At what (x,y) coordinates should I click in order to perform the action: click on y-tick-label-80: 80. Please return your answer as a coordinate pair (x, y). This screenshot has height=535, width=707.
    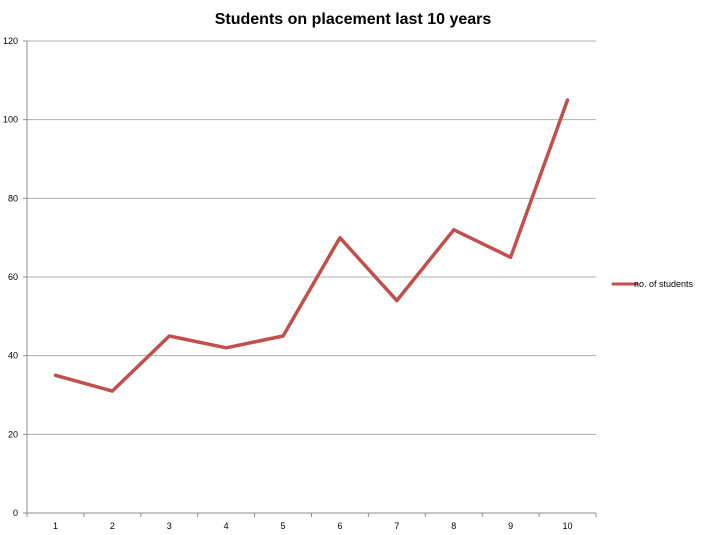
    Looking at the image, I should click on (13, 198).